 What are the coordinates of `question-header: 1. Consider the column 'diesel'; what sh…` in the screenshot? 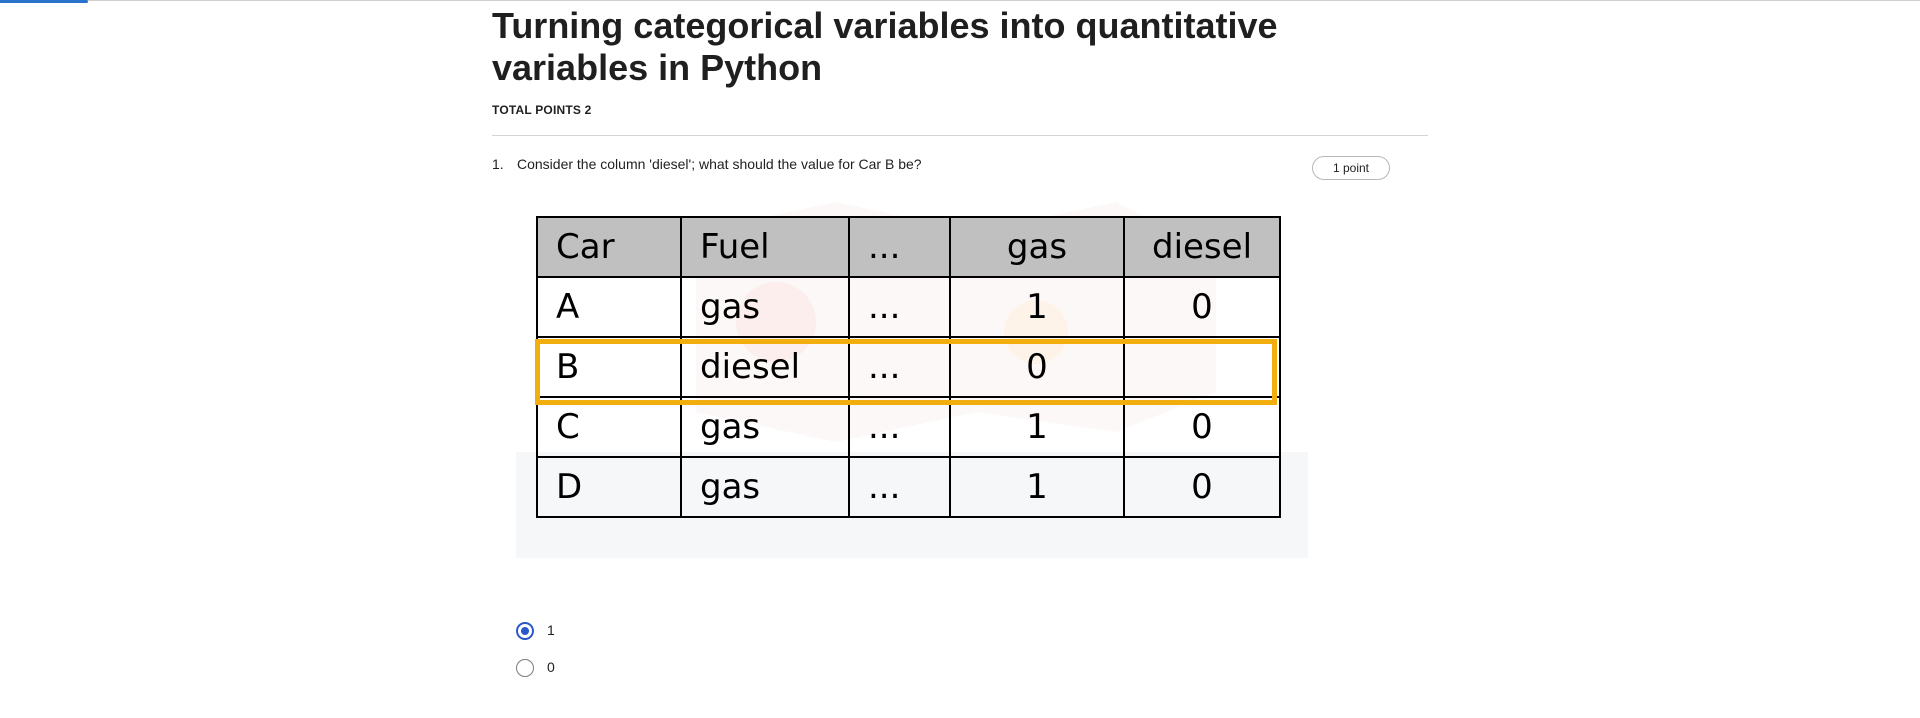 It's located at (960, 168).